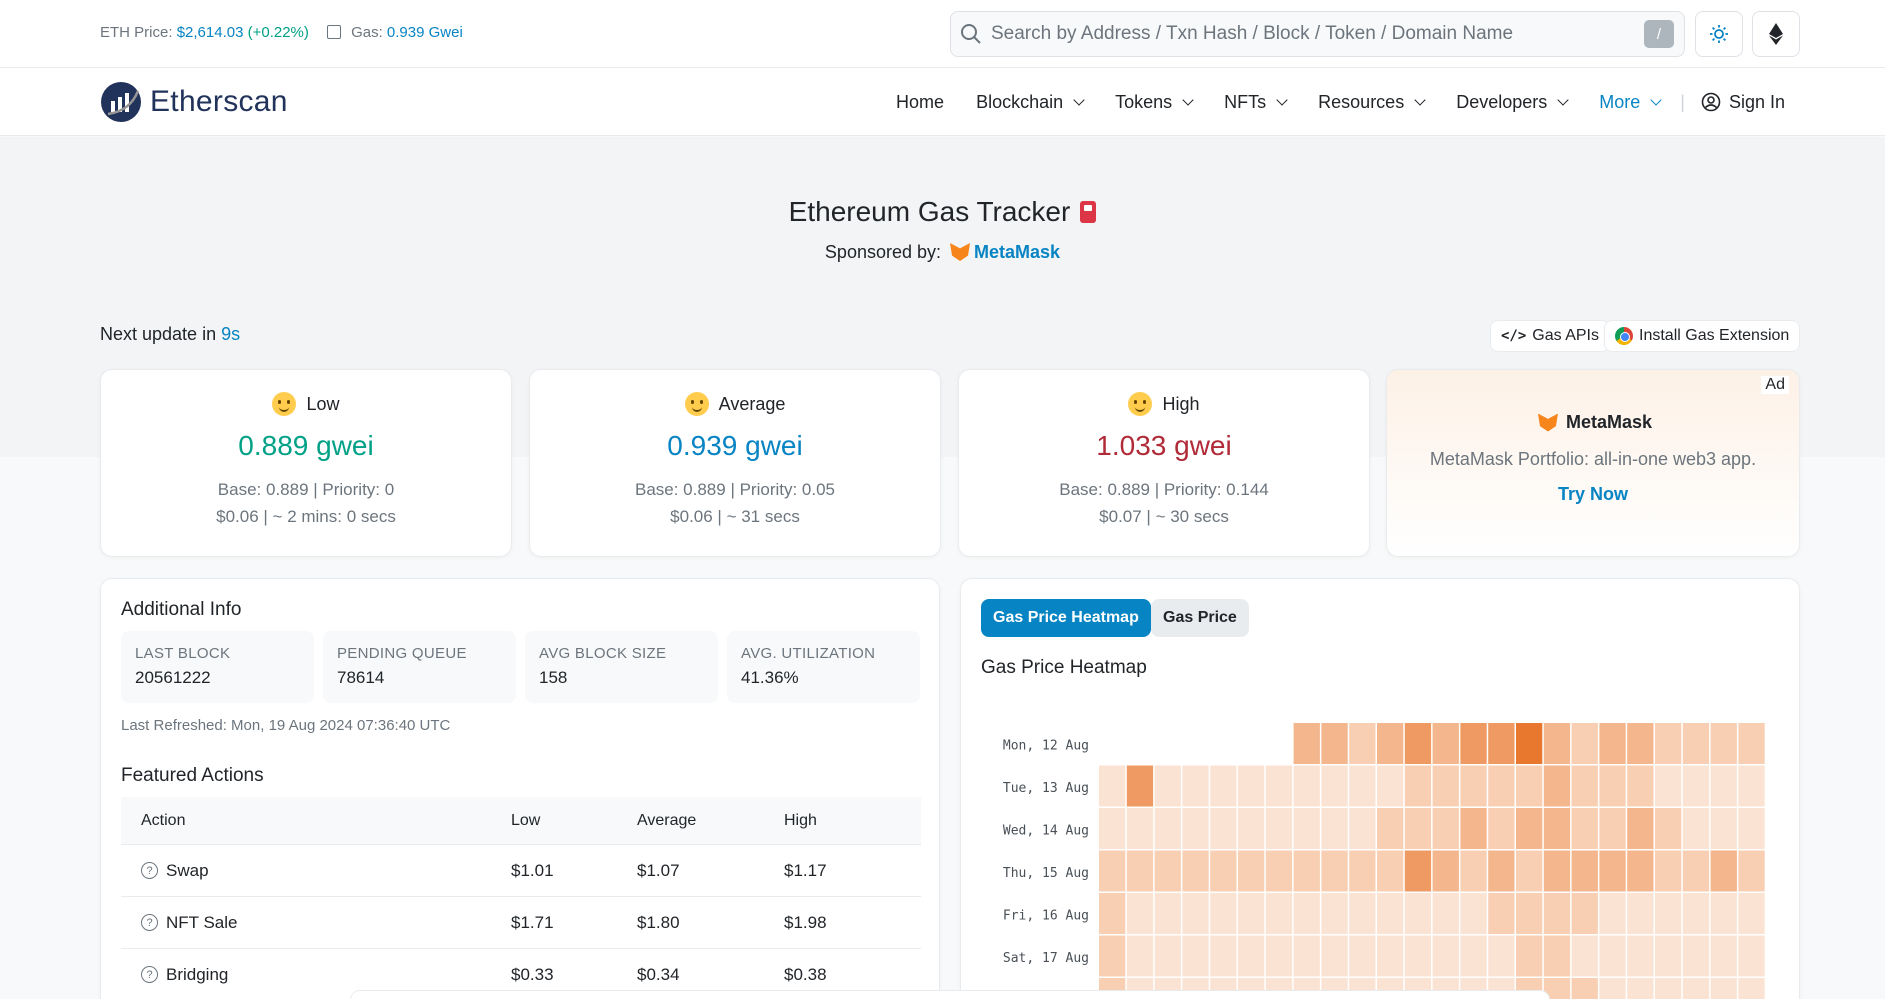 This screenshot has height=999, width=1885. What do you see at coordinates (173, 677) in the screenshot?
I see `stat-value: 20561222` at bounding box center [173, 677].